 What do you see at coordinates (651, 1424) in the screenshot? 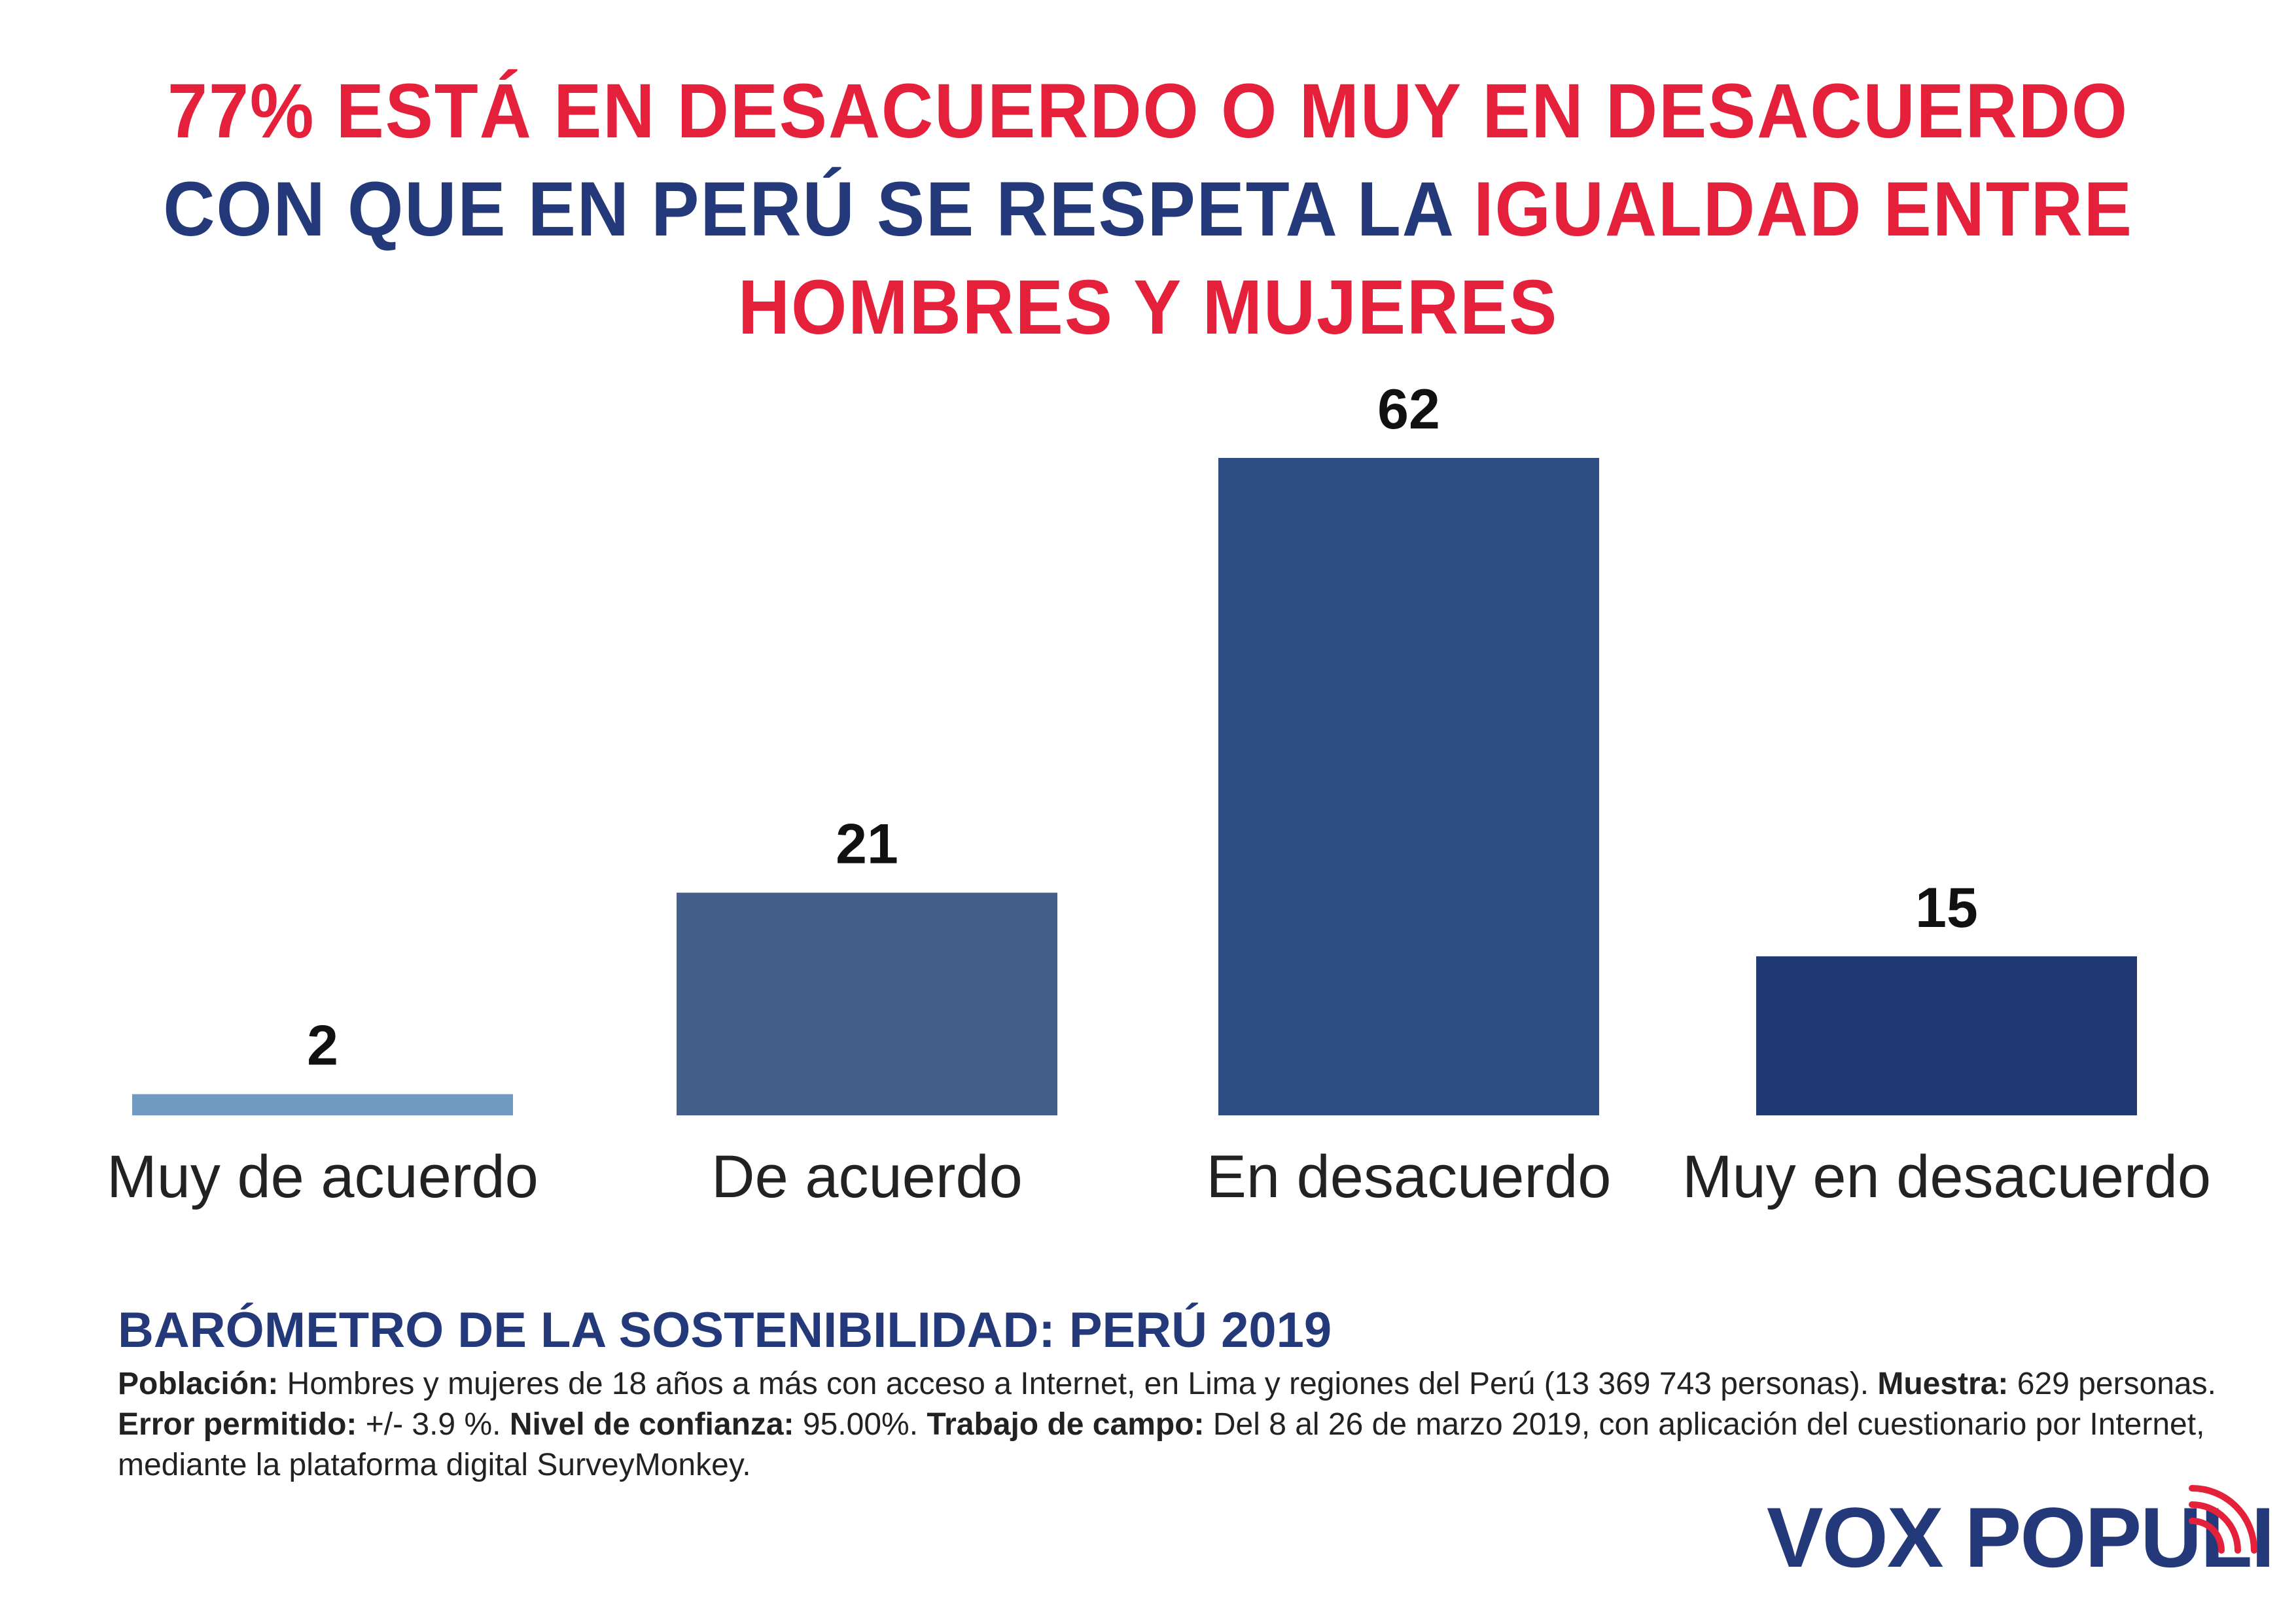
I see `nivel-label: Nivel de confianza:` at bounding box center [651, 1424].